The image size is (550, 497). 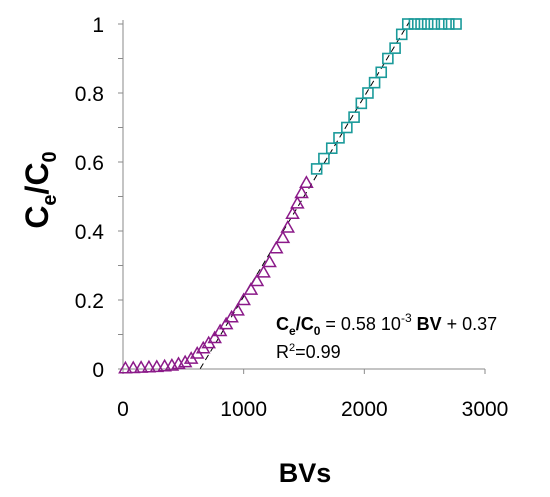 What do you see at coordinates (89, 163) in the screenshot?
I see `y-tick-label: 0.6` at bounding box center [89, 163].